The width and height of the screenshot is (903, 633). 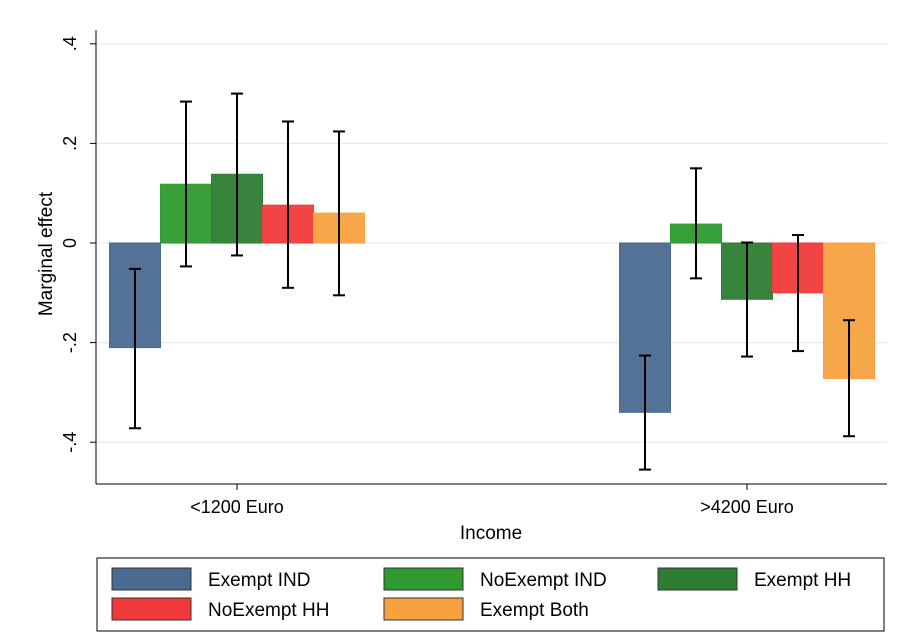 I want to click on legend-box, so click(x=490, y=594).